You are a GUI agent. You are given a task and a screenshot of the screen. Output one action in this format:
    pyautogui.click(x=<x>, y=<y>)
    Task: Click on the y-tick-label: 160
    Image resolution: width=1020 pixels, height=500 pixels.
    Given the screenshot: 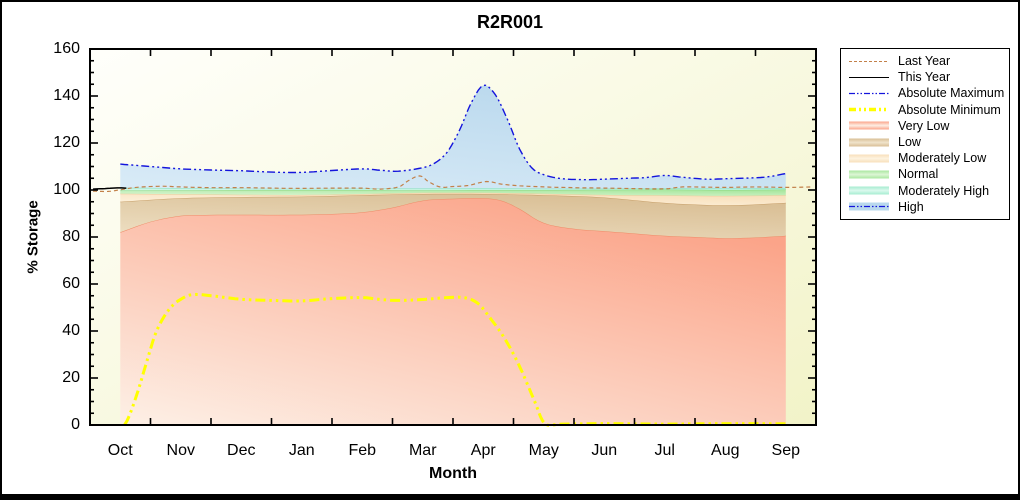 What is the action you would take?
    pyautogui.click(x=66, y=48)
    